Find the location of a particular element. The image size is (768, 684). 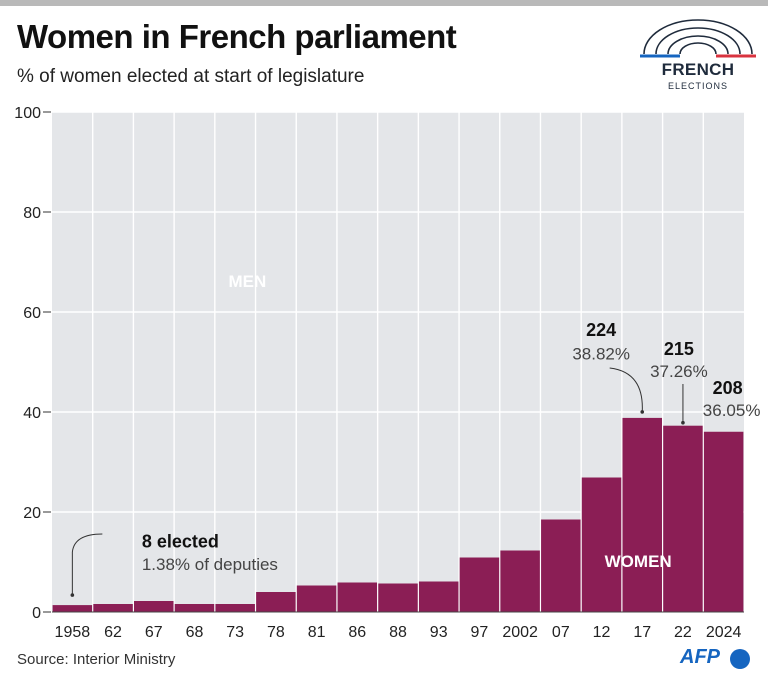

x-tick-label: 68 is located at coordinates (195, 632).